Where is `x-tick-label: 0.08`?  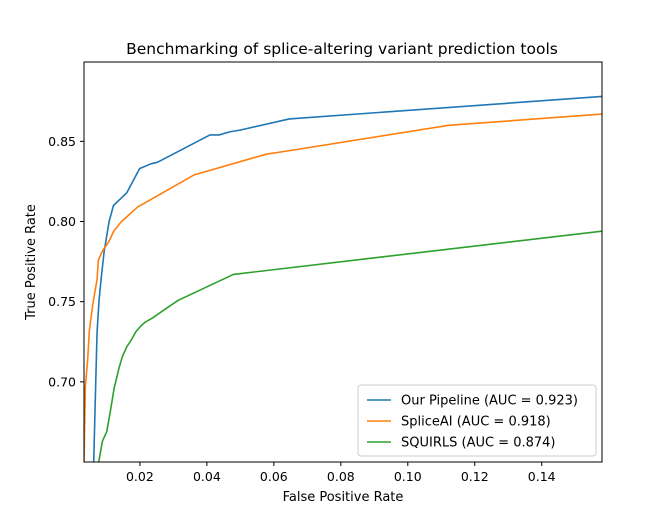 x-tick-label: 0.08 is located at coordinates (341, 476).